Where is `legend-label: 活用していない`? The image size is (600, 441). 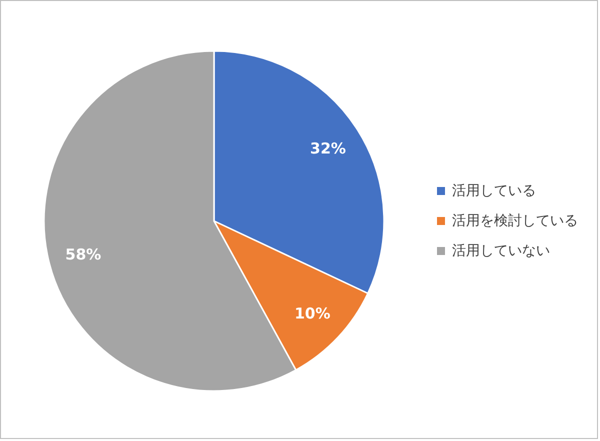
legend-label: 活用していない is located at coordinates (501, 251).